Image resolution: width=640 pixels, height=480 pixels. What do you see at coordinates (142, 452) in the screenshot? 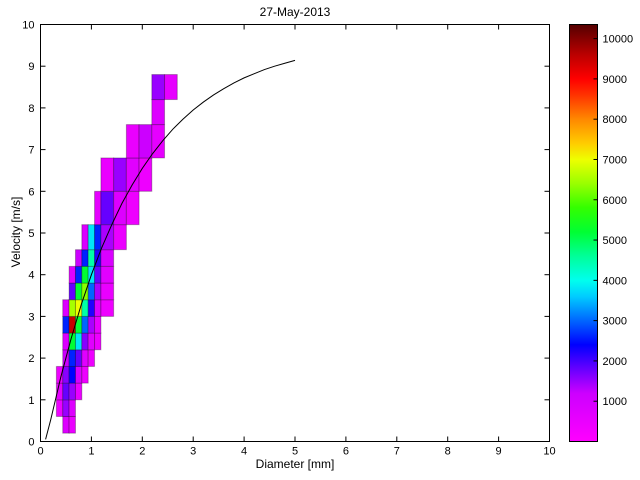
I see `x-tick-label: 2` at bounding box center [142, 452].